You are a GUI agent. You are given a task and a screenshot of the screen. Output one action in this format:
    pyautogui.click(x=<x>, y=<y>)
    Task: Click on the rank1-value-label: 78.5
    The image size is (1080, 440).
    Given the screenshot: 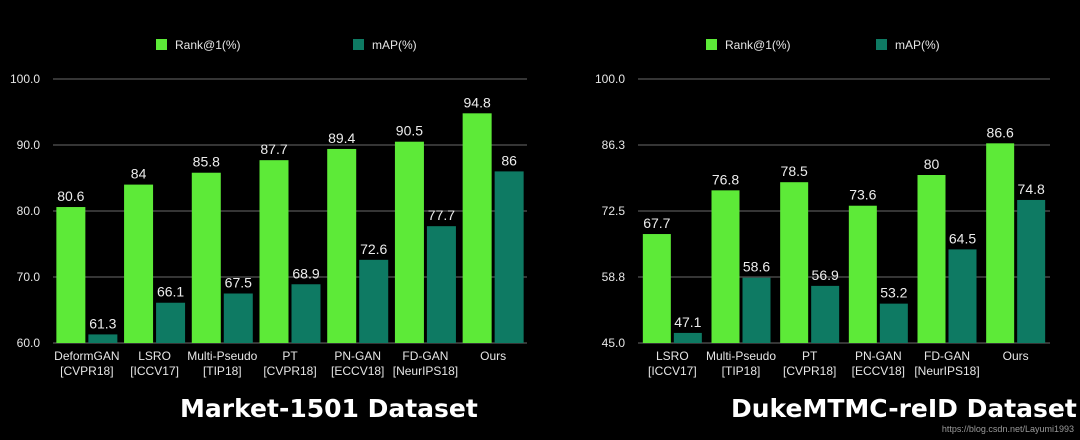 What is the action you would take?
    pyautogui.click(x=794, y=171)
    